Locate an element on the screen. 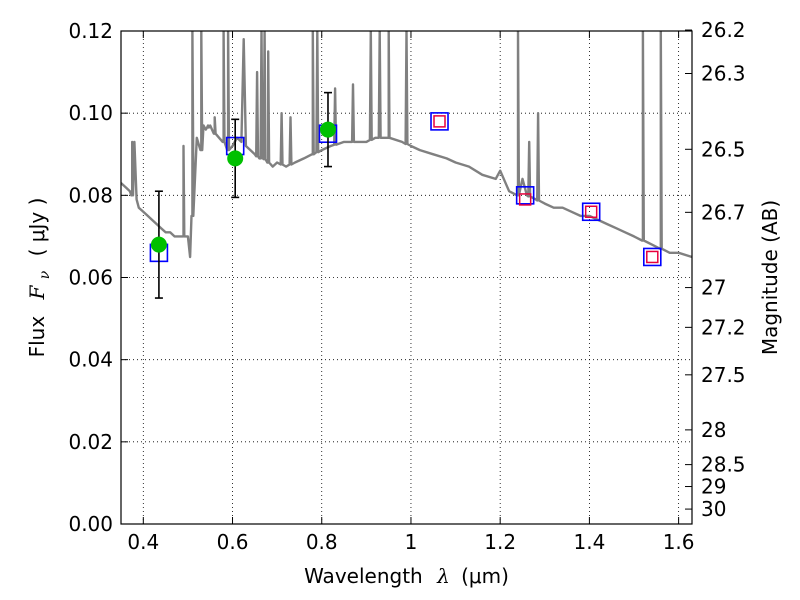 The height and width of the screenshot is (600, 800). y-axis-title-subscript: ν is located at coordinates (45, 274).